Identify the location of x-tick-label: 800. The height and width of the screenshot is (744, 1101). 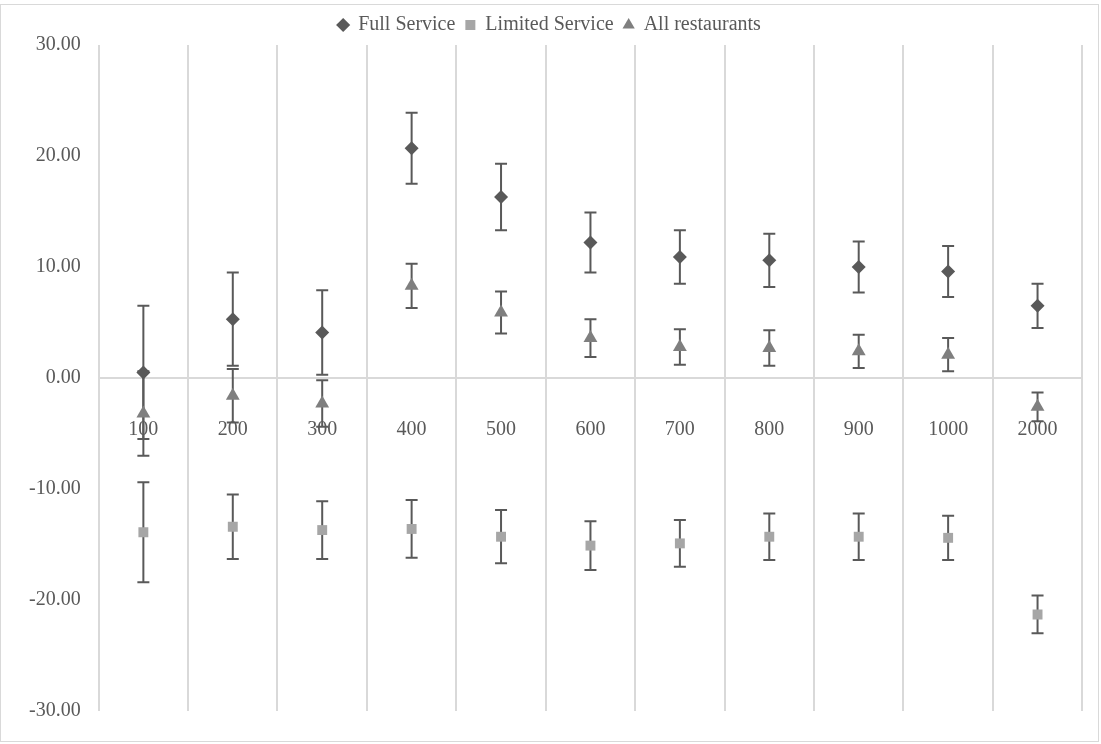
(769, 428).